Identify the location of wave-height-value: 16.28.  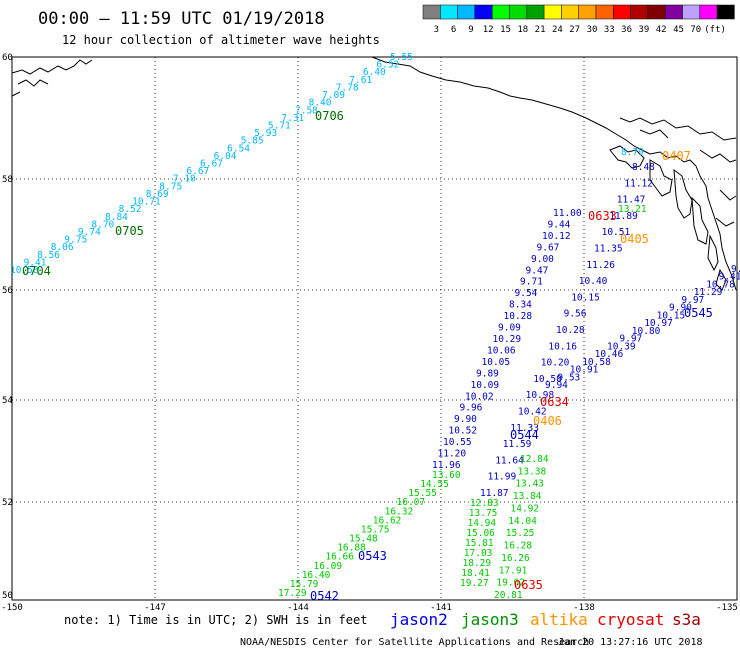
(518, 546).